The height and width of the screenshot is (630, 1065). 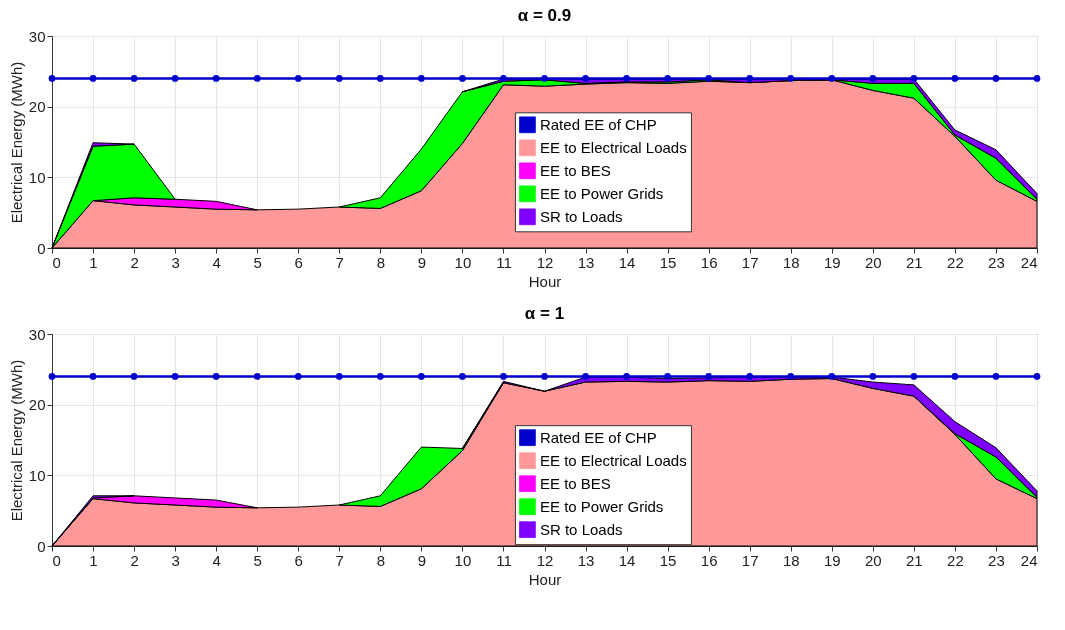 I want to click on chart-title: α = 1, so click(x=544, y=313).